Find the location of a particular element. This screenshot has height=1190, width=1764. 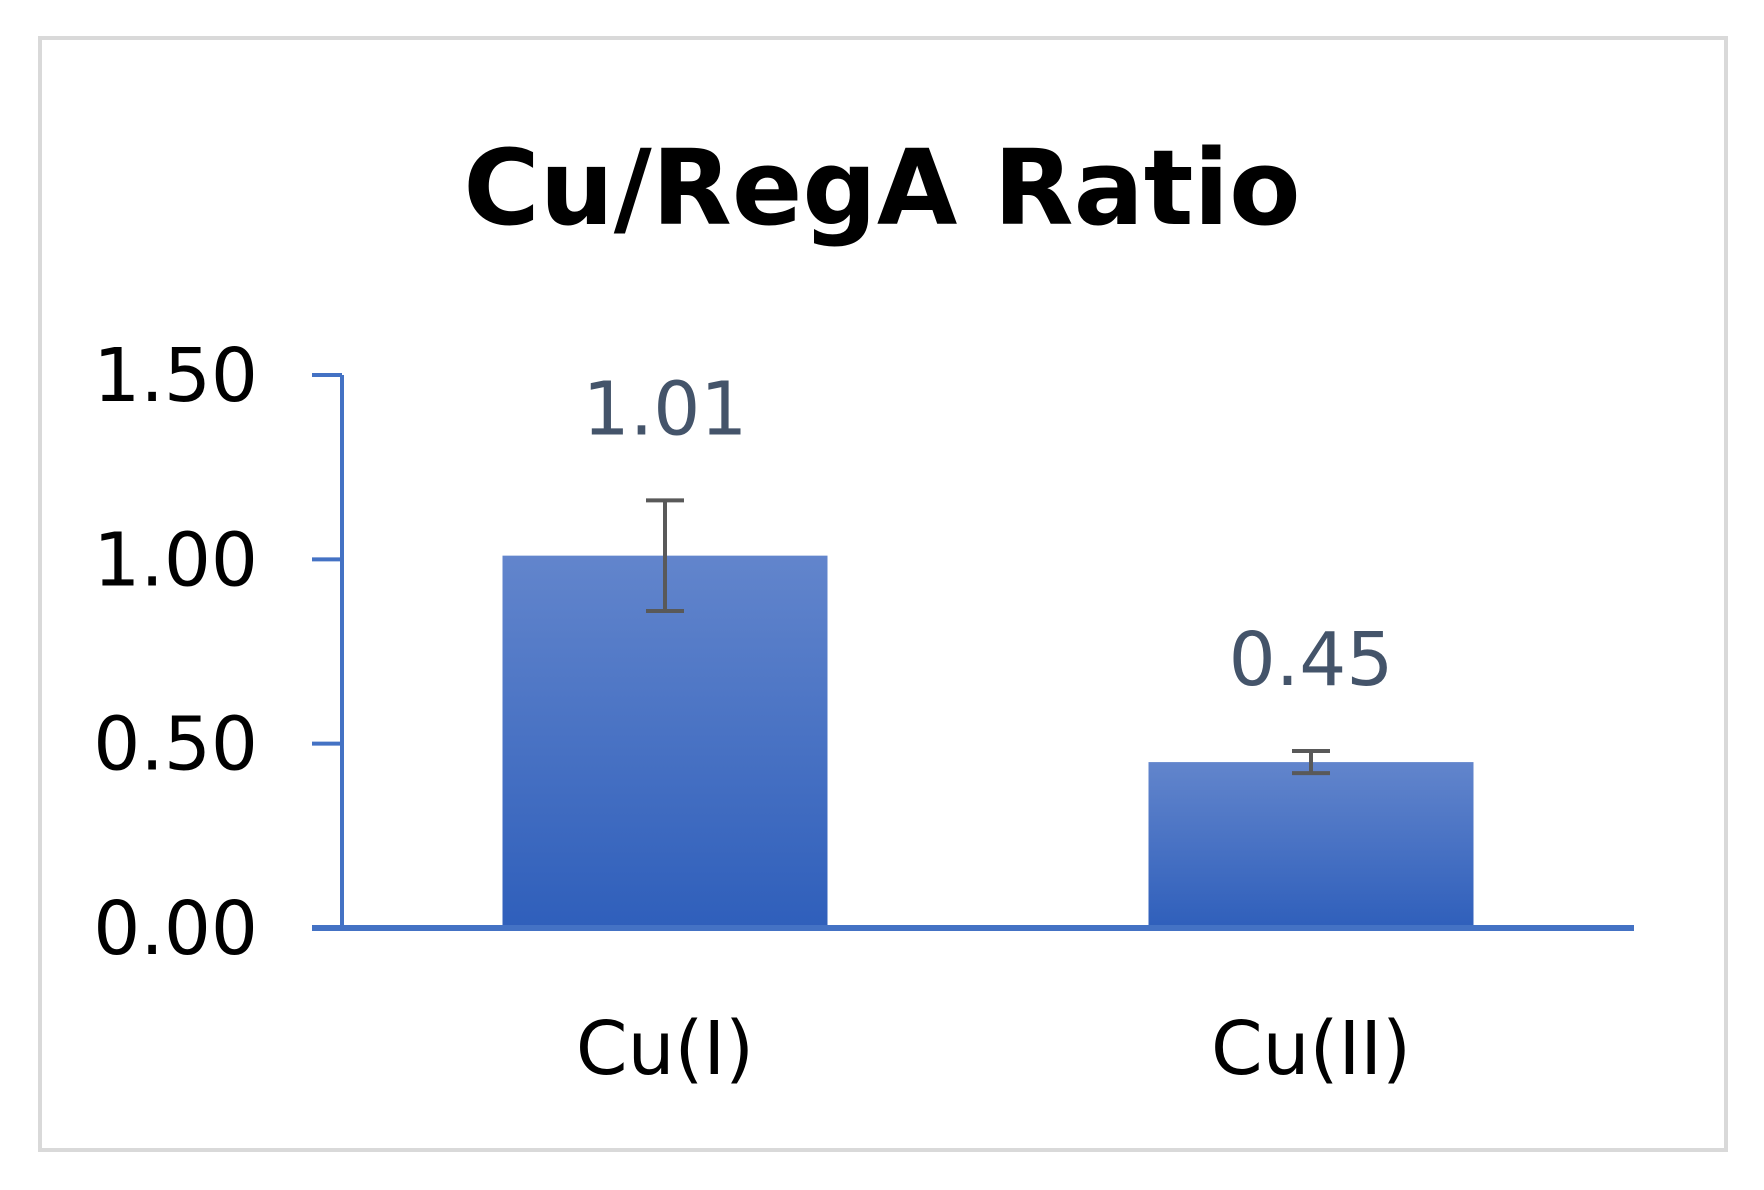

y-tick-label: 0.50 is located at coordinates (175, 745).